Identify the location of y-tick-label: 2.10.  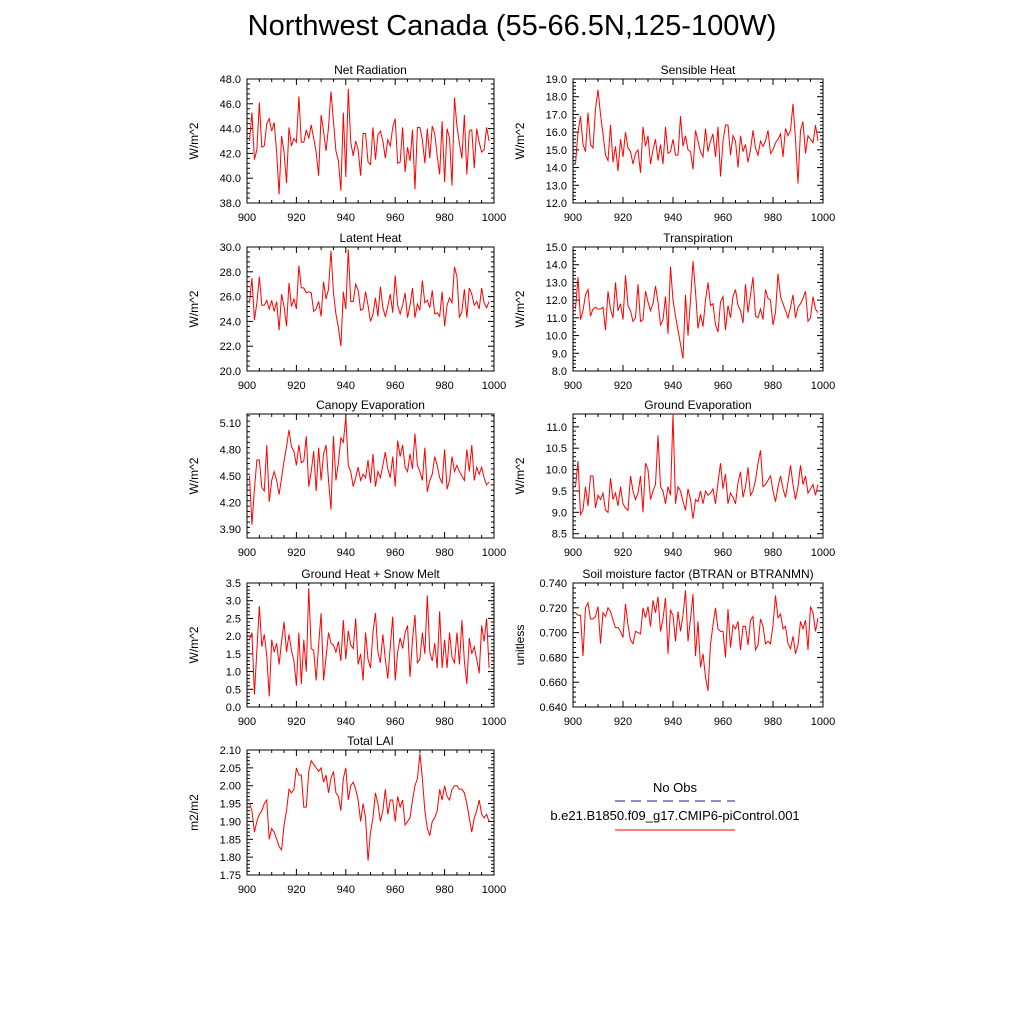
(230, 751).